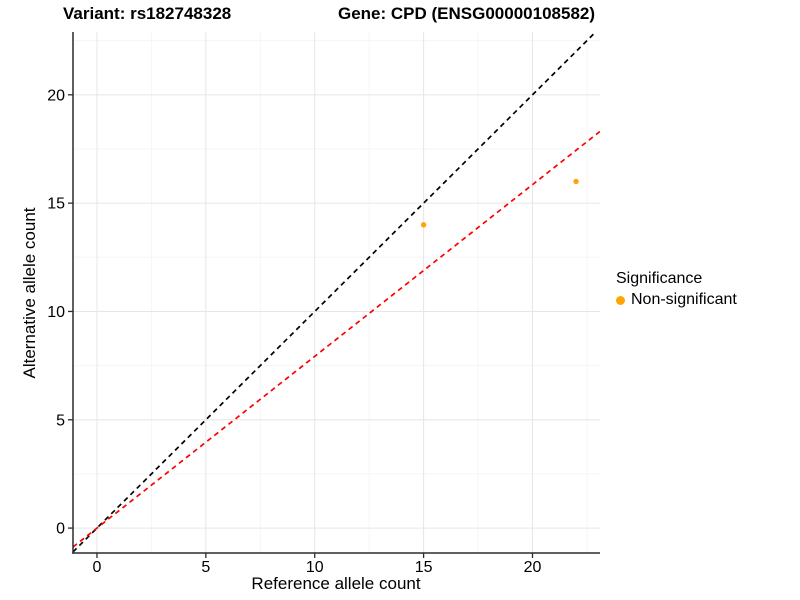  I want to click on x-tick-label: 10, so click(315, 567).